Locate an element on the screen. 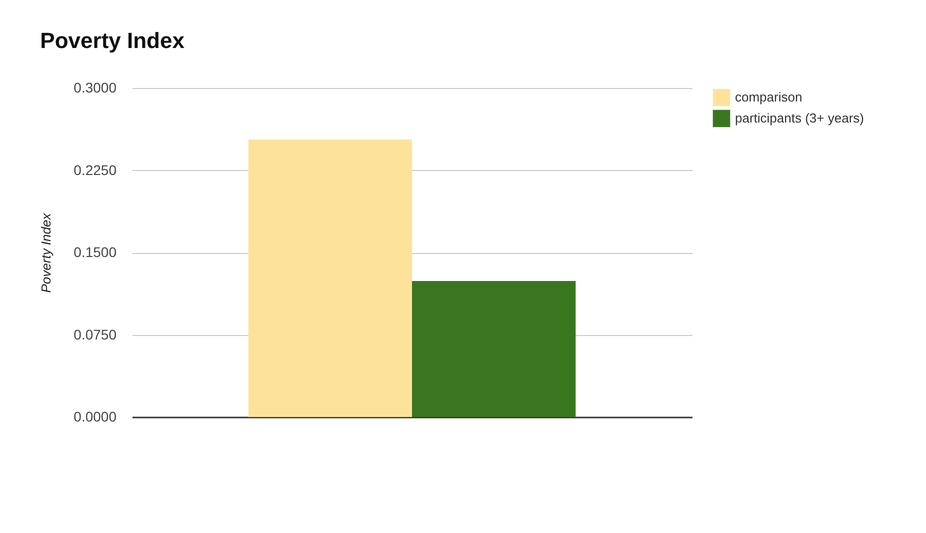  y-tick-label: 0.0750 is located at coordinates (95, 334).